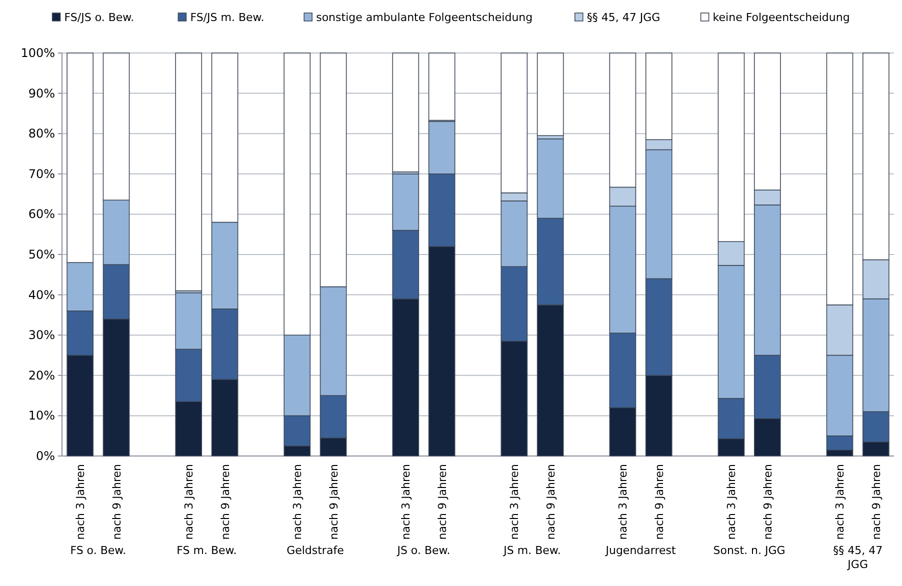 This screenshot has height=586, width=902. I want to click on y-tick-label: 90%, so click(41, 93).